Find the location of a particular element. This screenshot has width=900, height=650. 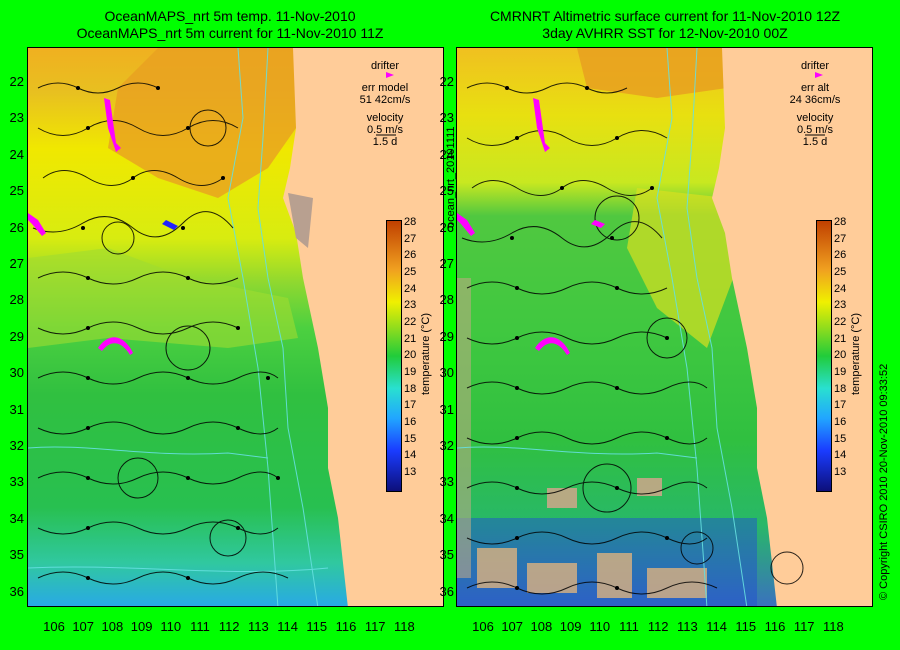

right-legend-err-value: 24 36cm/s is located at coordinates (815, 100).